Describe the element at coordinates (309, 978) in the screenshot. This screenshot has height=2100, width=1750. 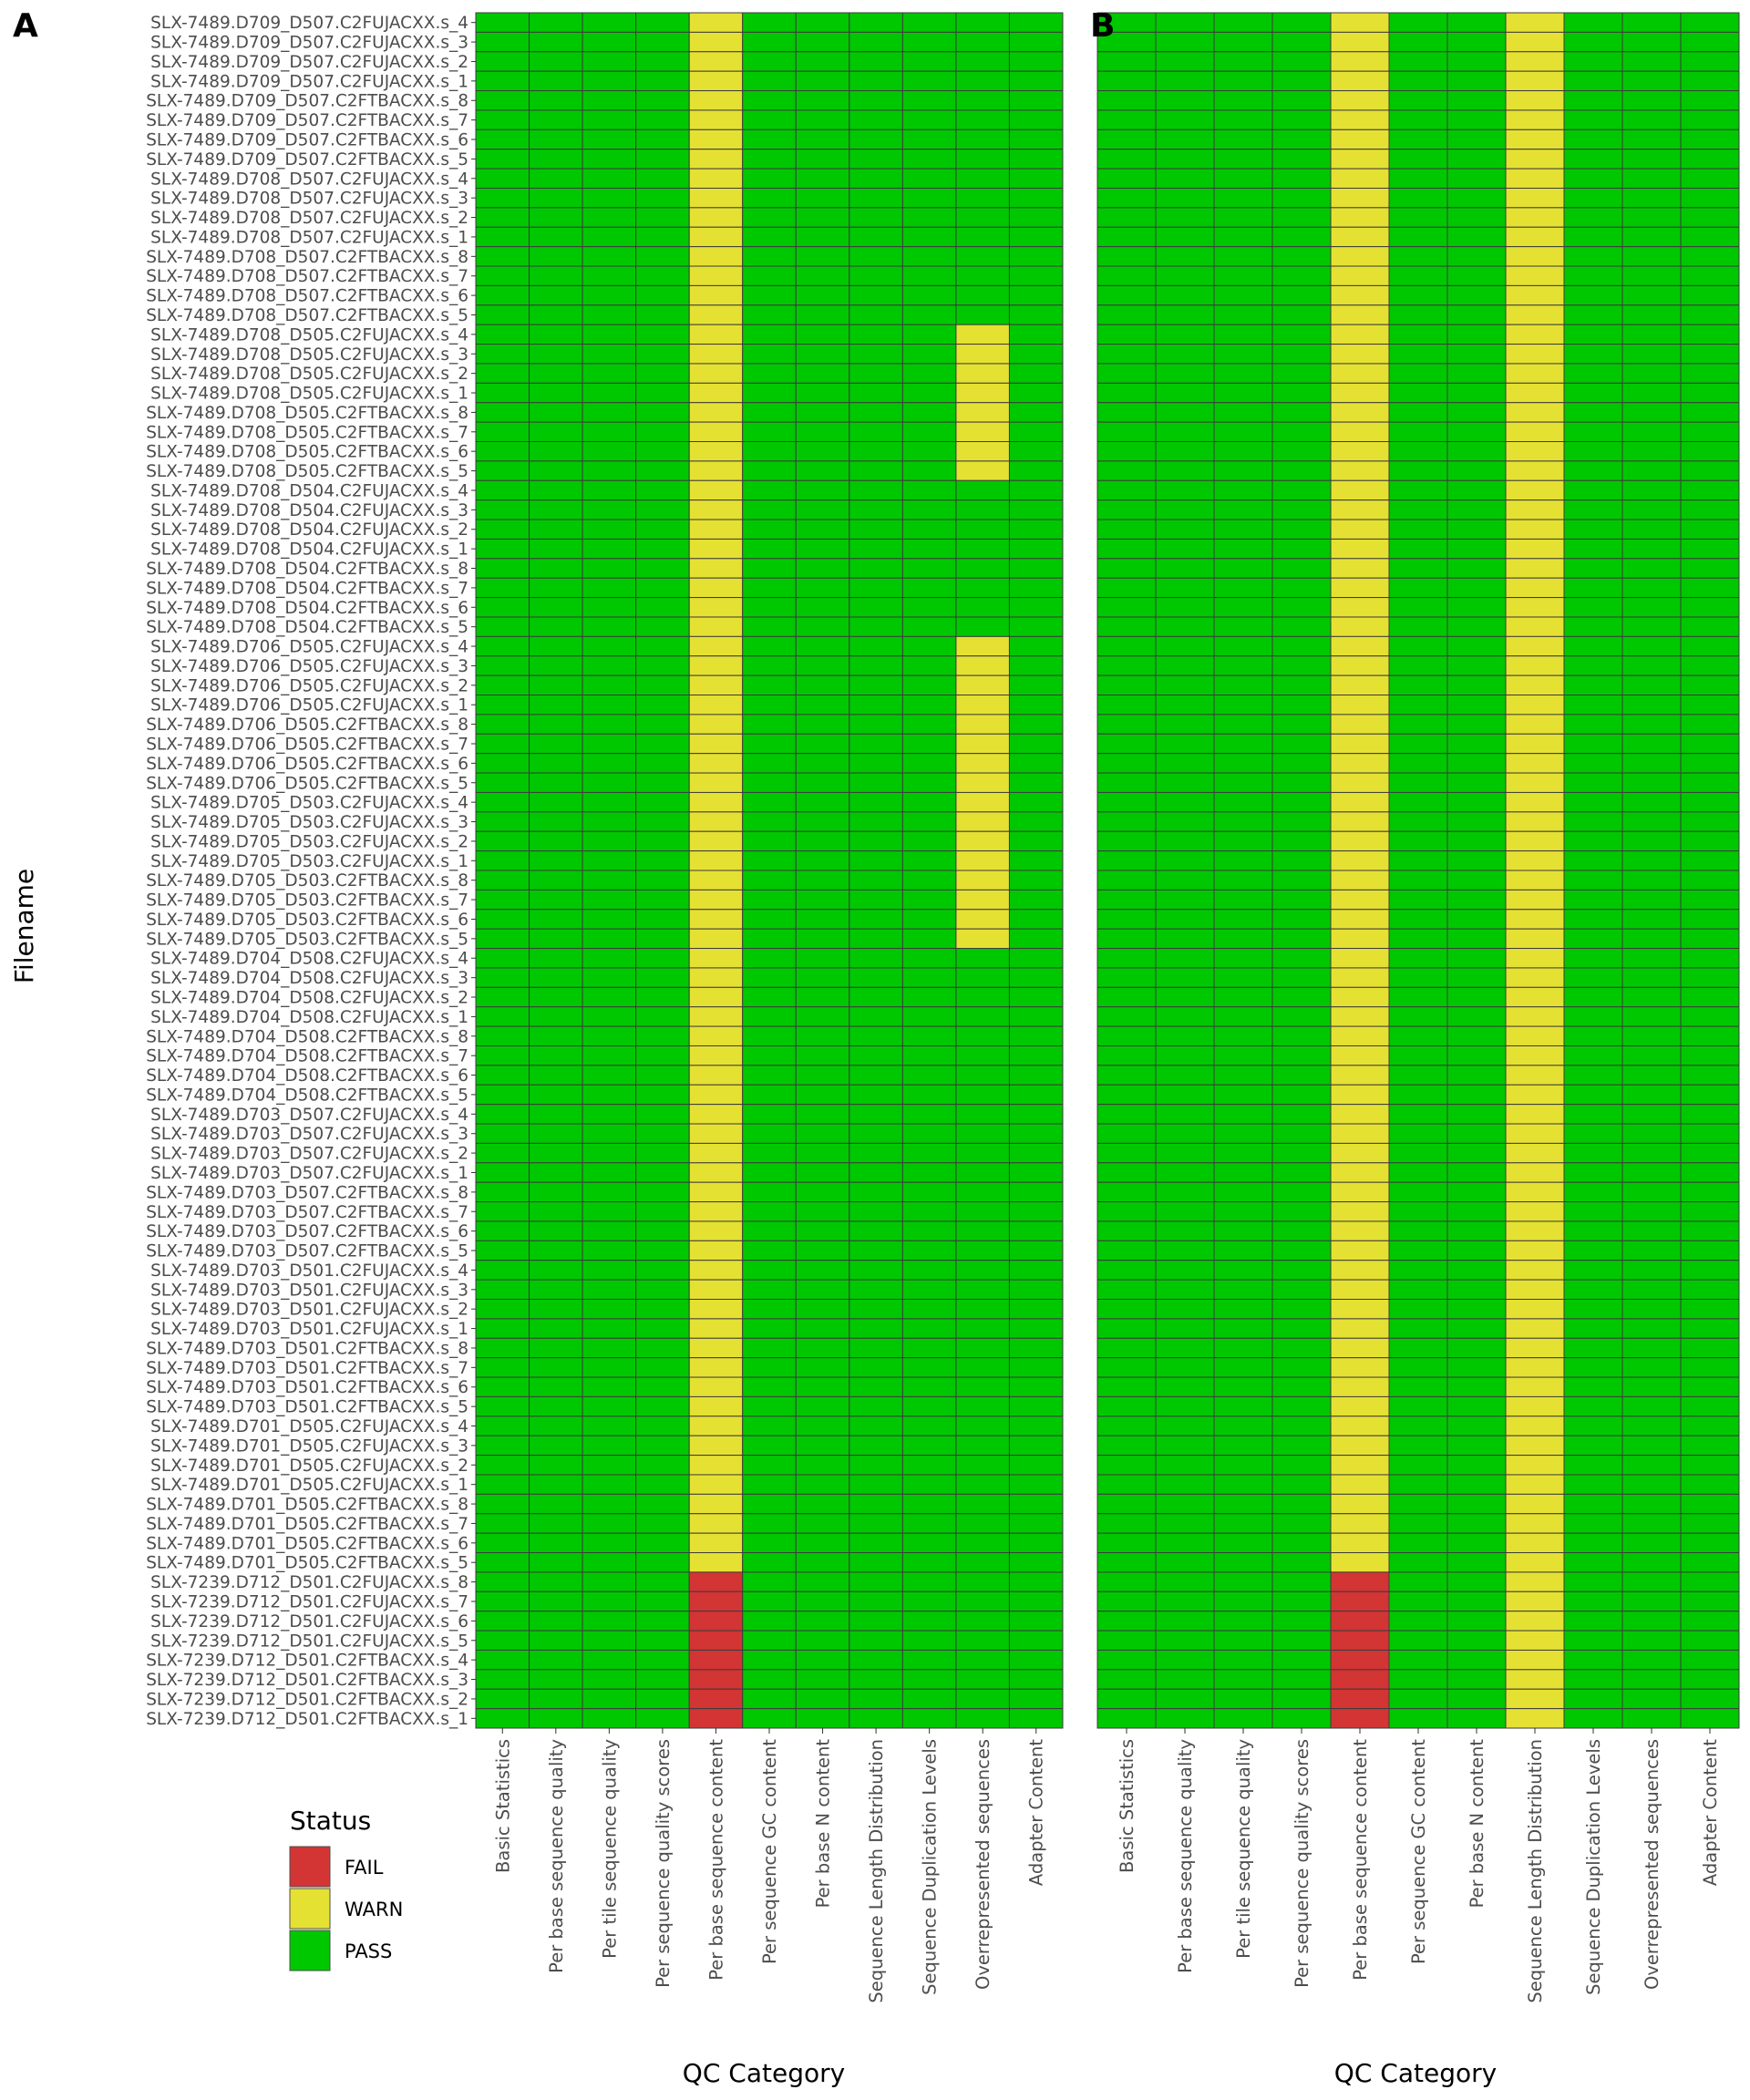
I see `y-tick-label-49: SLX-7489.D704_D508.C2FUJACXX.s_3` at that location.